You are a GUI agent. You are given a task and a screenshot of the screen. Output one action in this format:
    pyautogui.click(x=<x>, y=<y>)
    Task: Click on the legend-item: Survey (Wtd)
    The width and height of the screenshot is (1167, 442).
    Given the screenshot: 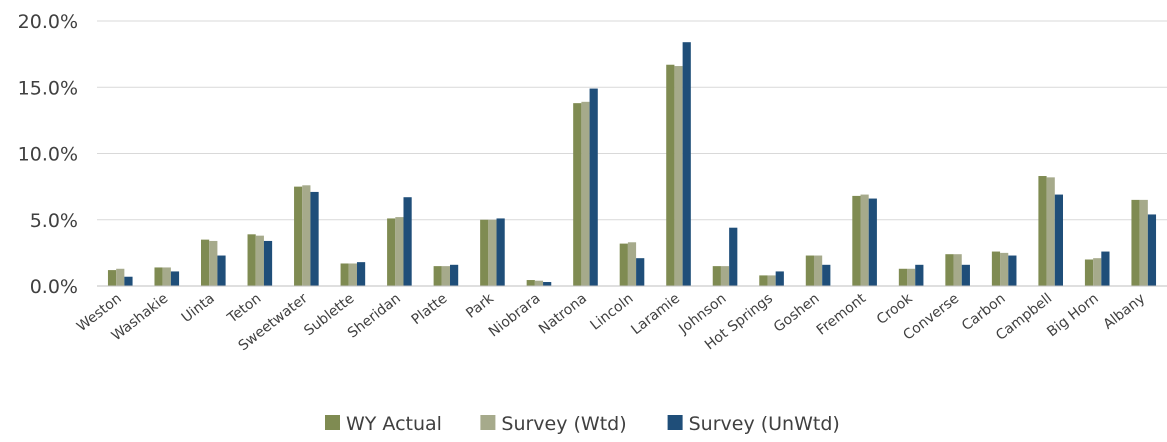 What is the action you would take?
    pyautogui.click(x=553, y=424)
    